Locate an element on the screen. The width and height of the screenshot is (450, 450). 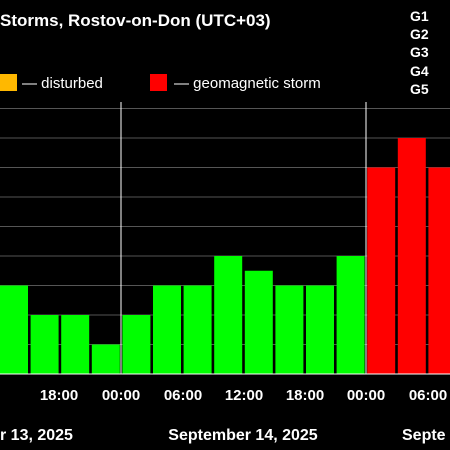
chart-title: Storms, Rostov-on-Don (UTC+03) is located at coordinates (135, 20).